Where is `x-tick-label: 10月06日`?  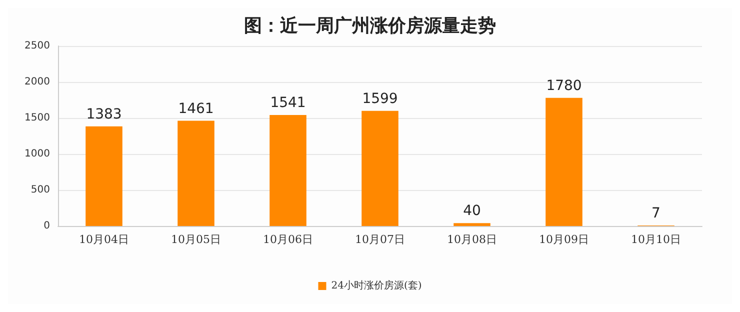
x-tick-label: 10月06日 is located at coordinates (288, 239).